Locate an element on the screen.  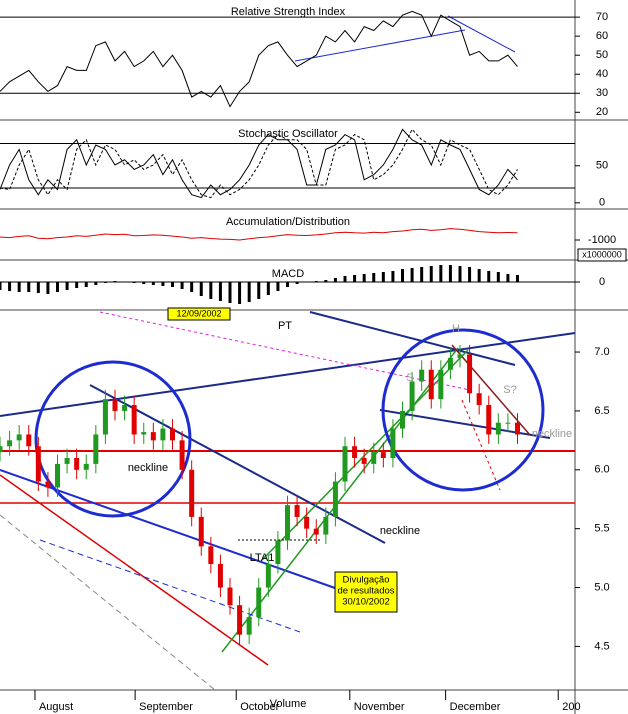
x-tick-label: November is located at coordinates (379, 707).